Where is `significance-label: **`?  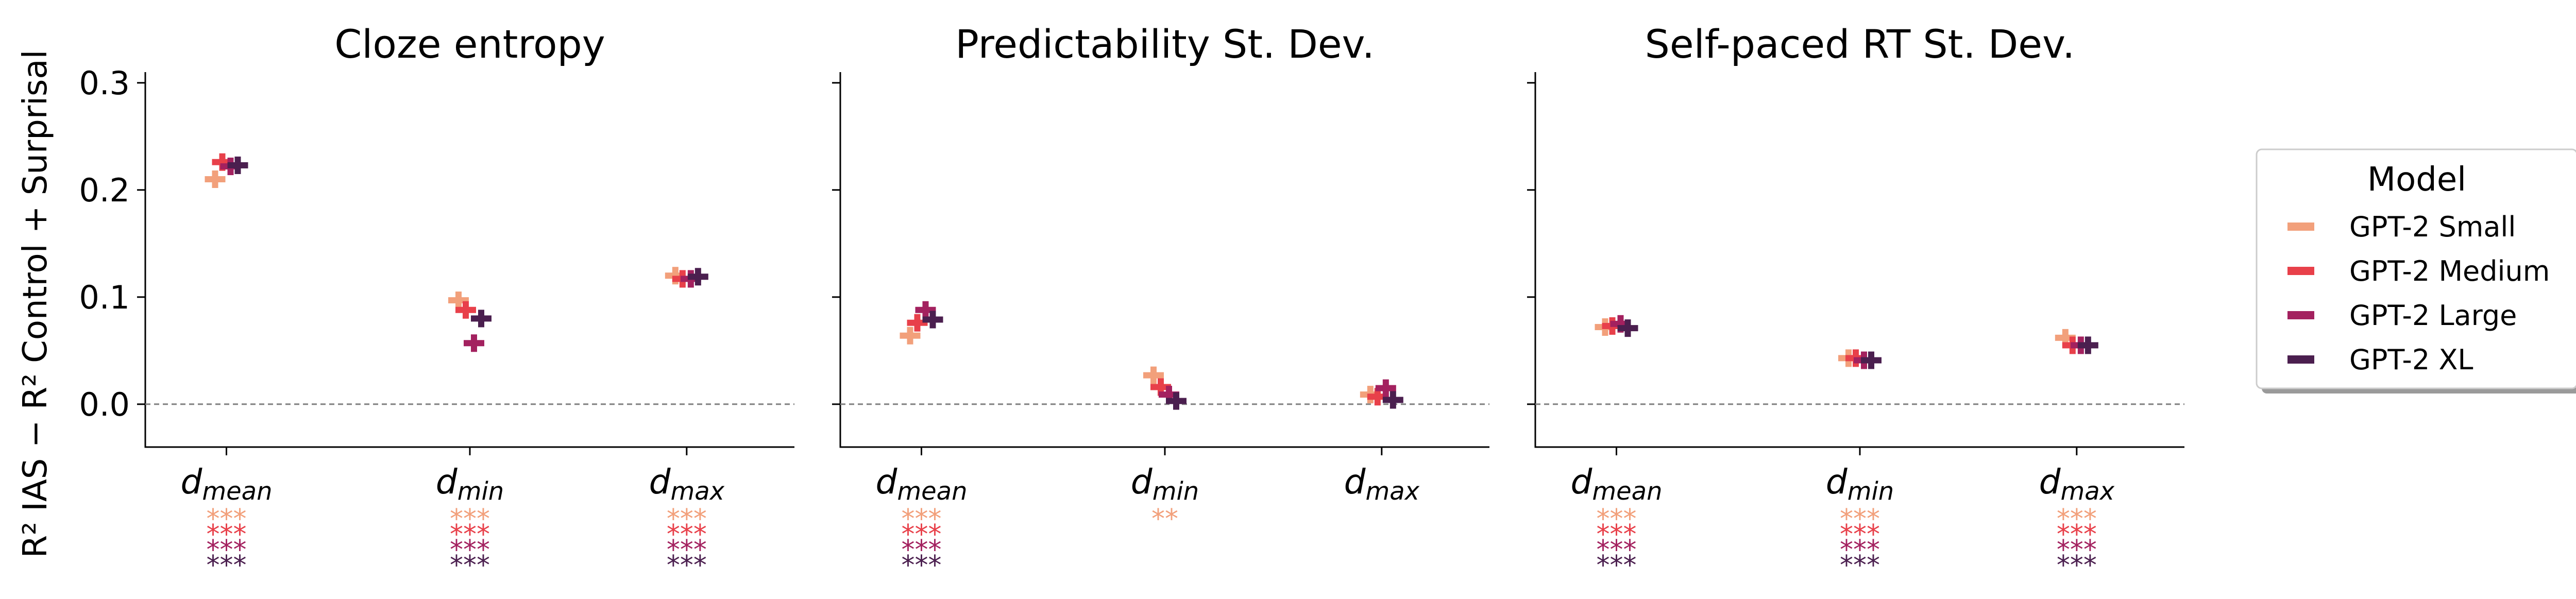 significance-label: ** is located at coordinates (1164, 519).